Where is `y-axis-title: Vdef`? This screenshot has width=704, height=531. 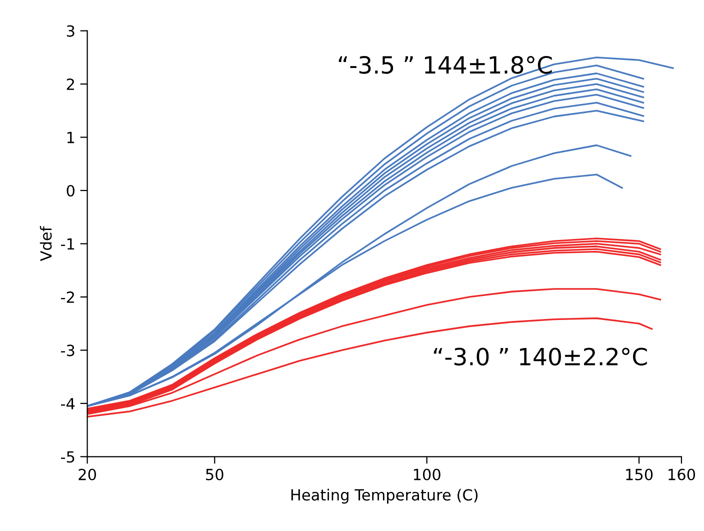 y-axis-title: Vdef is located at coordinates (46, 244).